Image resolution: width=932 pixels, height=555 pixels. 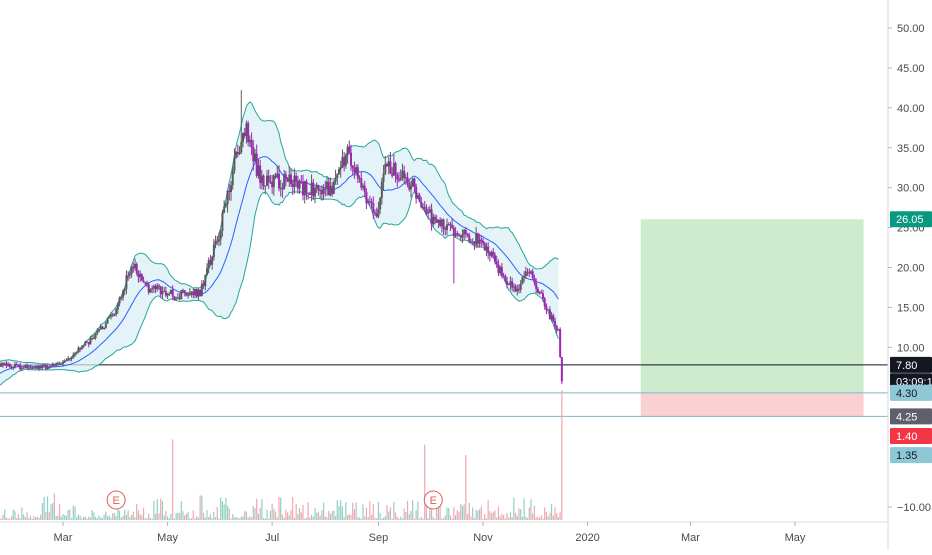 I want to click on price-badge: 7.80, so click(x=911, y=365).